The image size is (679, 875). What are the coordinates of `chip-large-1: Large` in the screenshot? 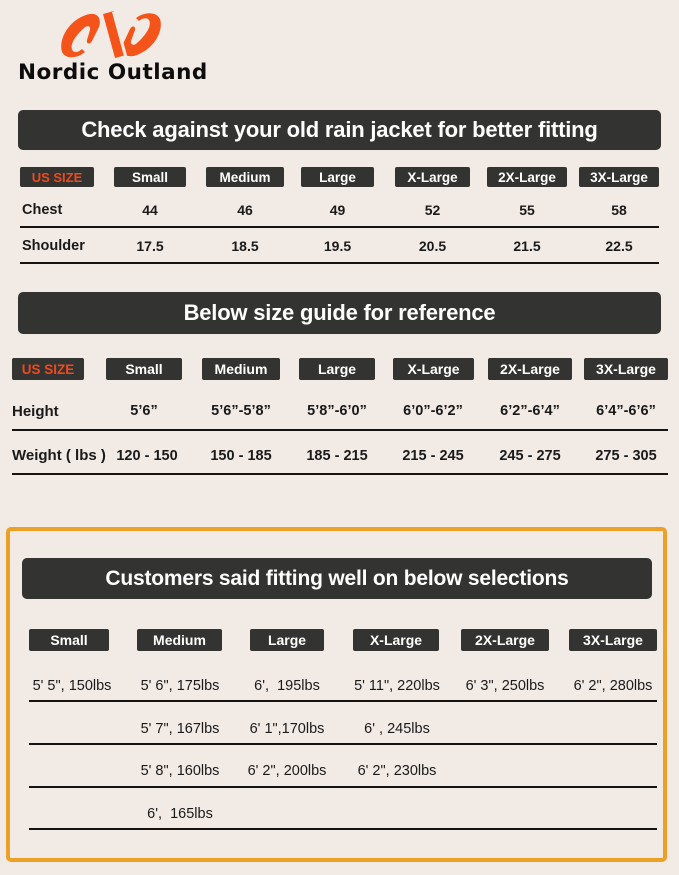 It's located at (337, 177).